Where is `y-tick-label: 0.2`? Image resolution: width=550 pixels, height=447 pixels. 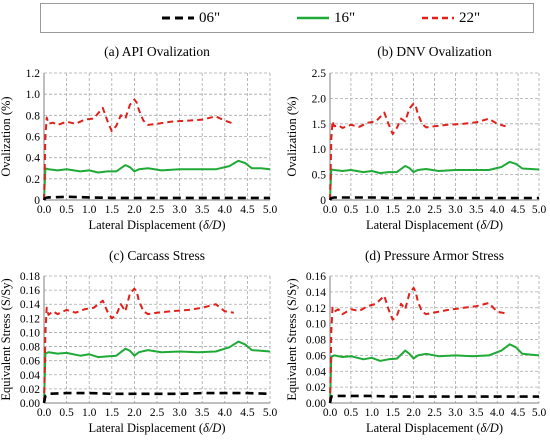 y-tick-label: 0.2 is located at coordinates (33, 180).